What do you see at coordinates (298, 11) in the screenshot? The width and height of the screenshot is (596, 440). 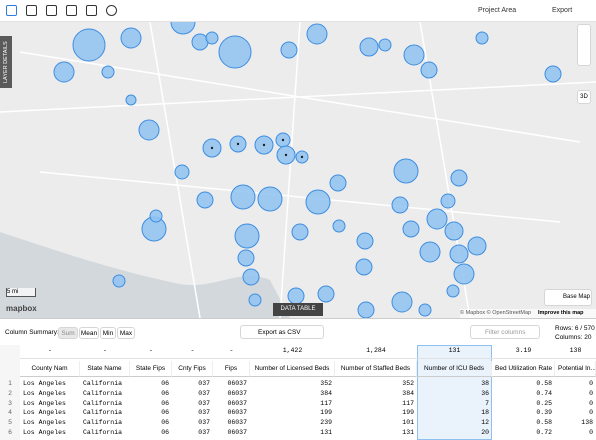 I see `toolbar` at bounding box center [298, 11].